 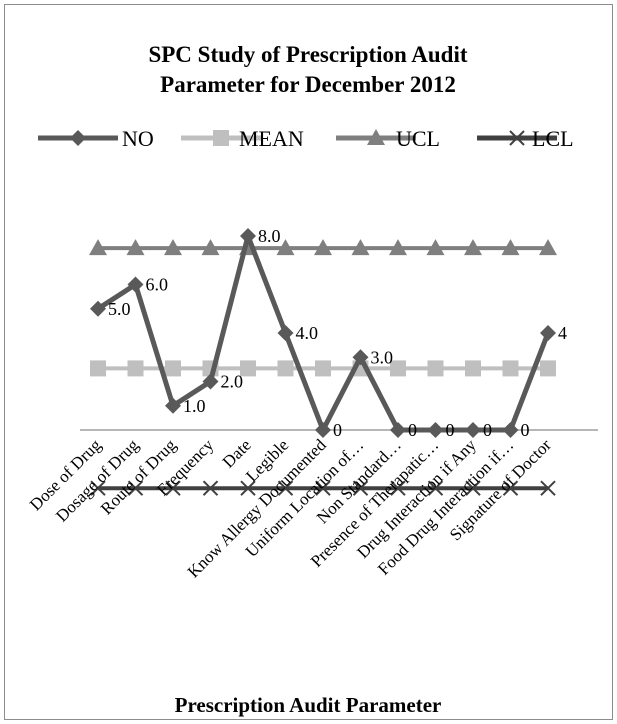 What do you see at coordinates (382, 357) in the screenshot?
I see `data-label-7: 3.0` at bounding box center [382, 357].